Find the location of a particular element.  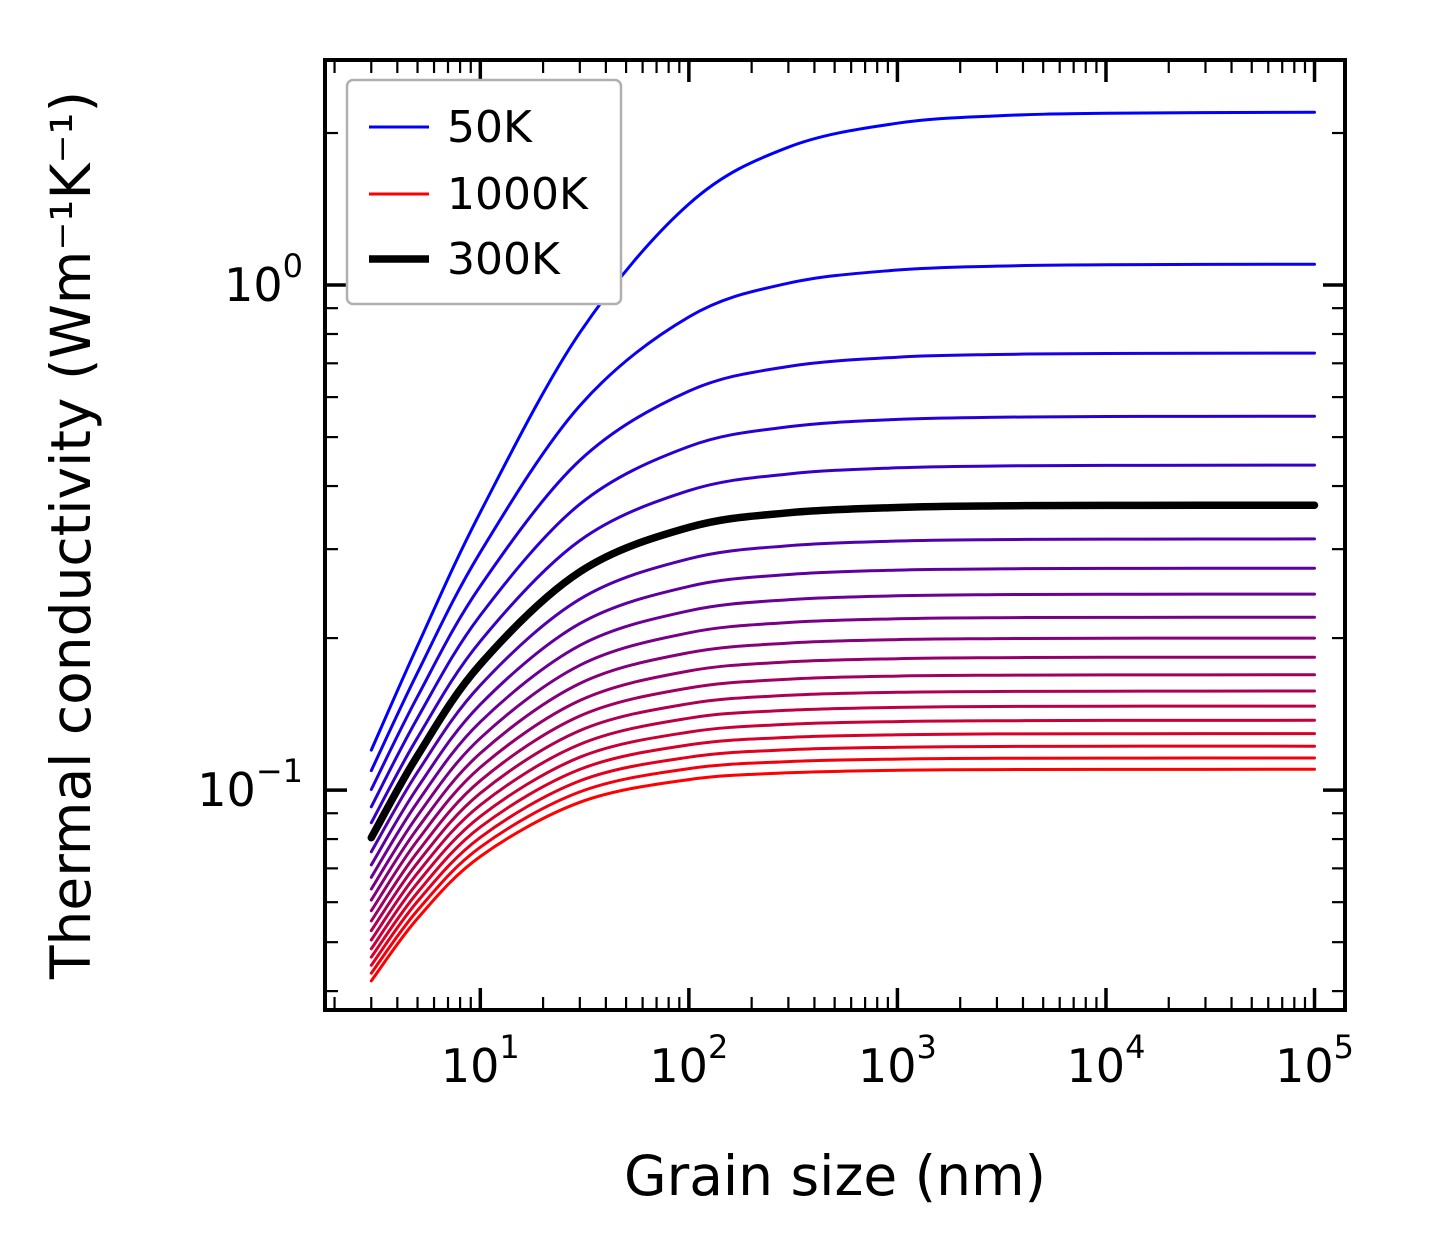

legend-label-300K: 300K is located at coordinates (504, 259).